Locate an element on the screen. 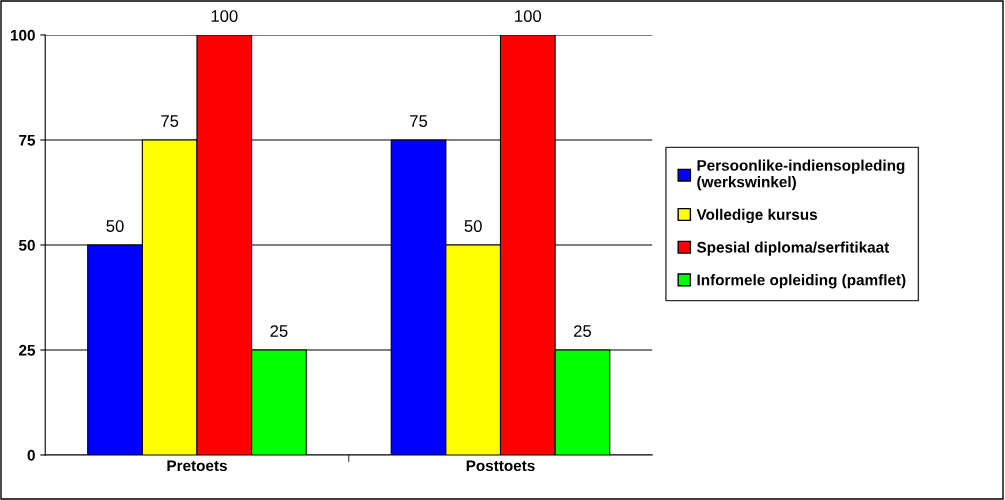  x-tick-label: Pretoets is located at coordinates (197, 466).